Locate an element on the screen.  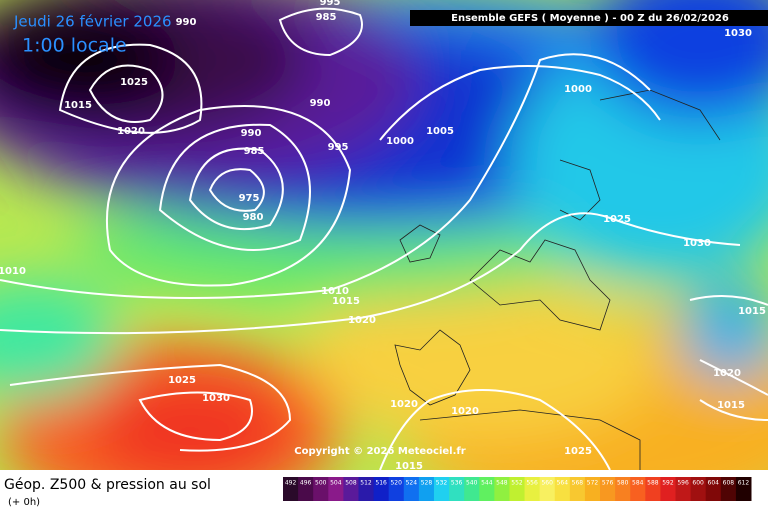
legend-label: 496 is located at coordinates (306, 483).